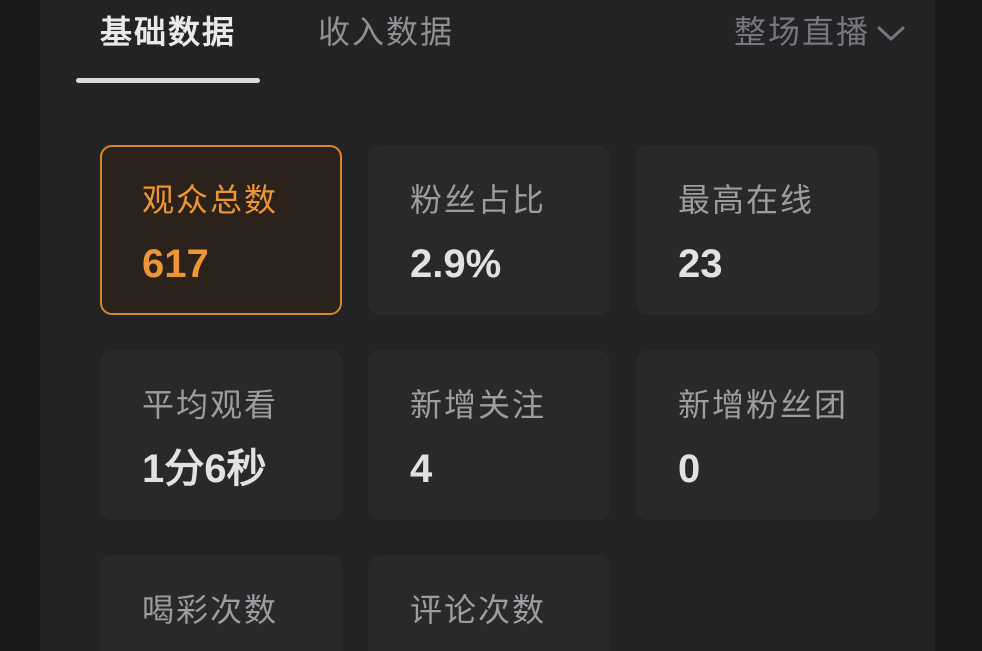 The image size is (982, 651). Describe the element at coordinates (757, 435) in the screenshot. I see `stat-card-new-fan-club: 新增粉丝团 0` at that location.